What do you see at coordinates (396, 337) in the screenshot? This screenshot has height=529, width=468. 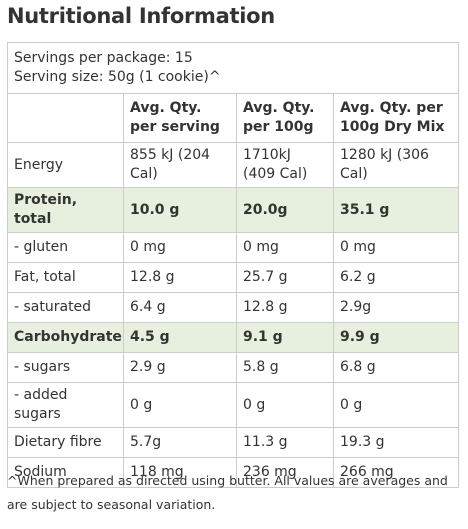 I see `nutrient-value: 9.9 g` at bounding box center [396, 337].